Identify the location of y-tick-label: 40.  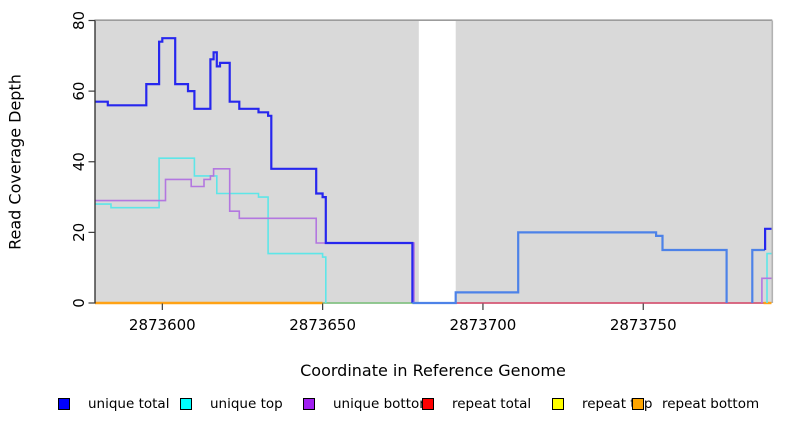
(79, 161).